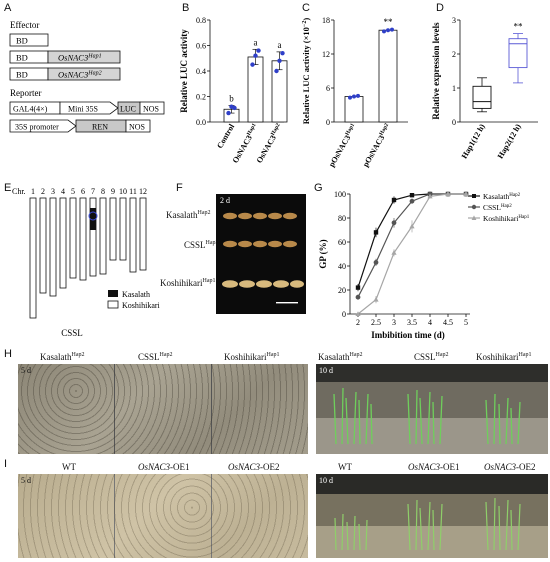  What do you see at coordinates (37, 127) in the screenshot?
I see `promoter35s-label: 35S promoter` at bounding box center [37, 127].